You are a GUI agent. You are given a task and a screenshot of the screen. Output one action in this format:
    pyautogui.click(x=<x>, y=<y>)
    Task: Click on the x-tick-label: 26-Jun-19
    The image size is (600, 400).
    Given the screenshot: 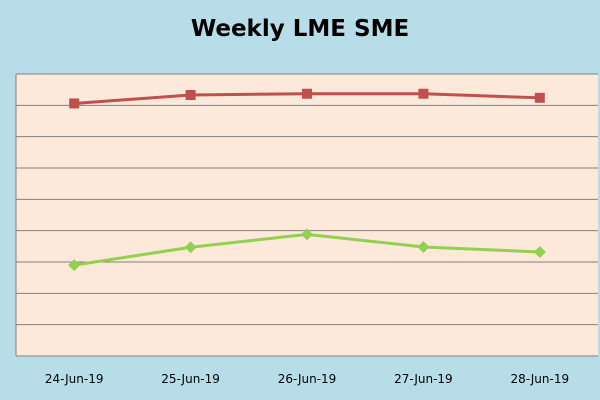 What is the action you would take?
    pyautogui.click(x=307, y=379)
    